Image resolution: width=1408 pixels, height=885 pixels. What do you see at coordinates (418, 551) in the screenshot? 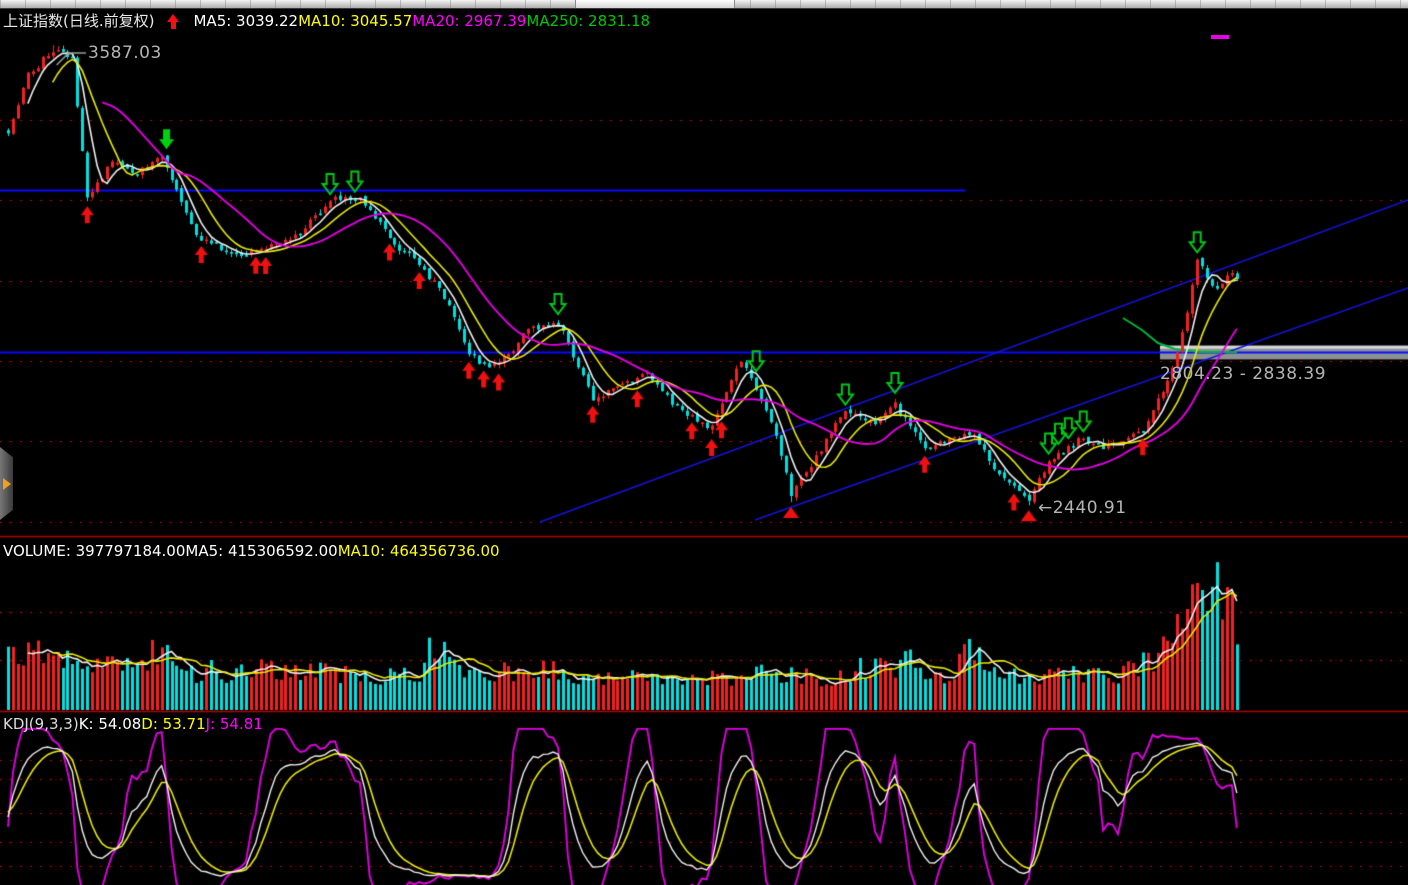
I see `volume-value-label: MA10: 464356736.00` at bounding box center [418, 551].